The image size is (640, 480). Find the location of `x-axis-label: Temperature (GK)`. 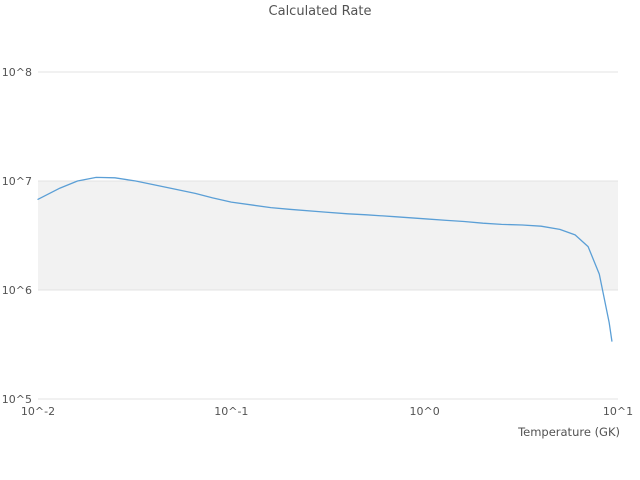

x-axis-label: Temperature (GK) is located at coordinates (569, 432).